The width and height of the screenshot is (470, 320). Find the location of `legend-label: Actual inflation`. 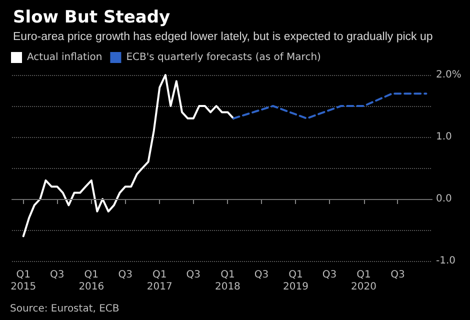

legend-label: Actual inflation is located at coordinates (64, 57).